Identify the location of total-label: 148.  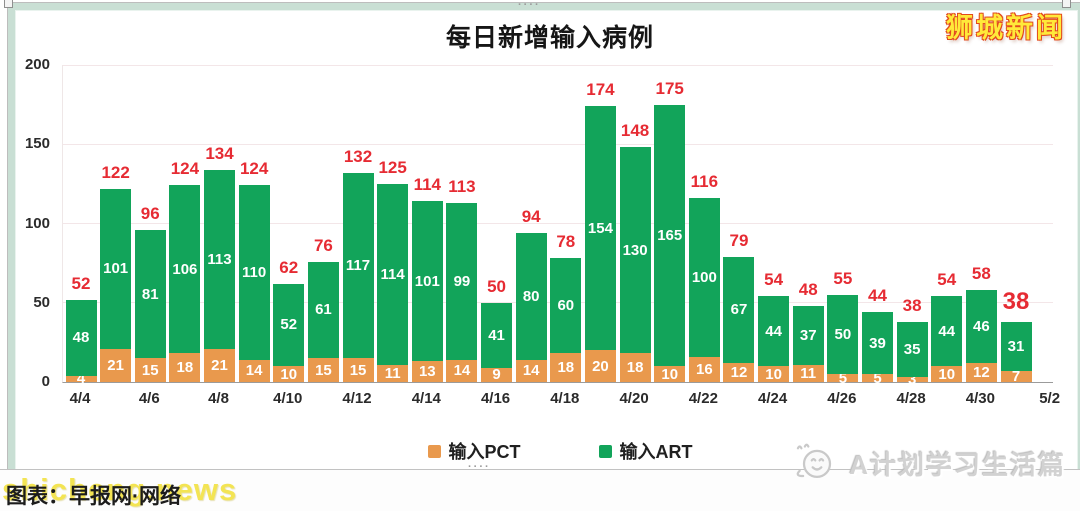
(635, 131).